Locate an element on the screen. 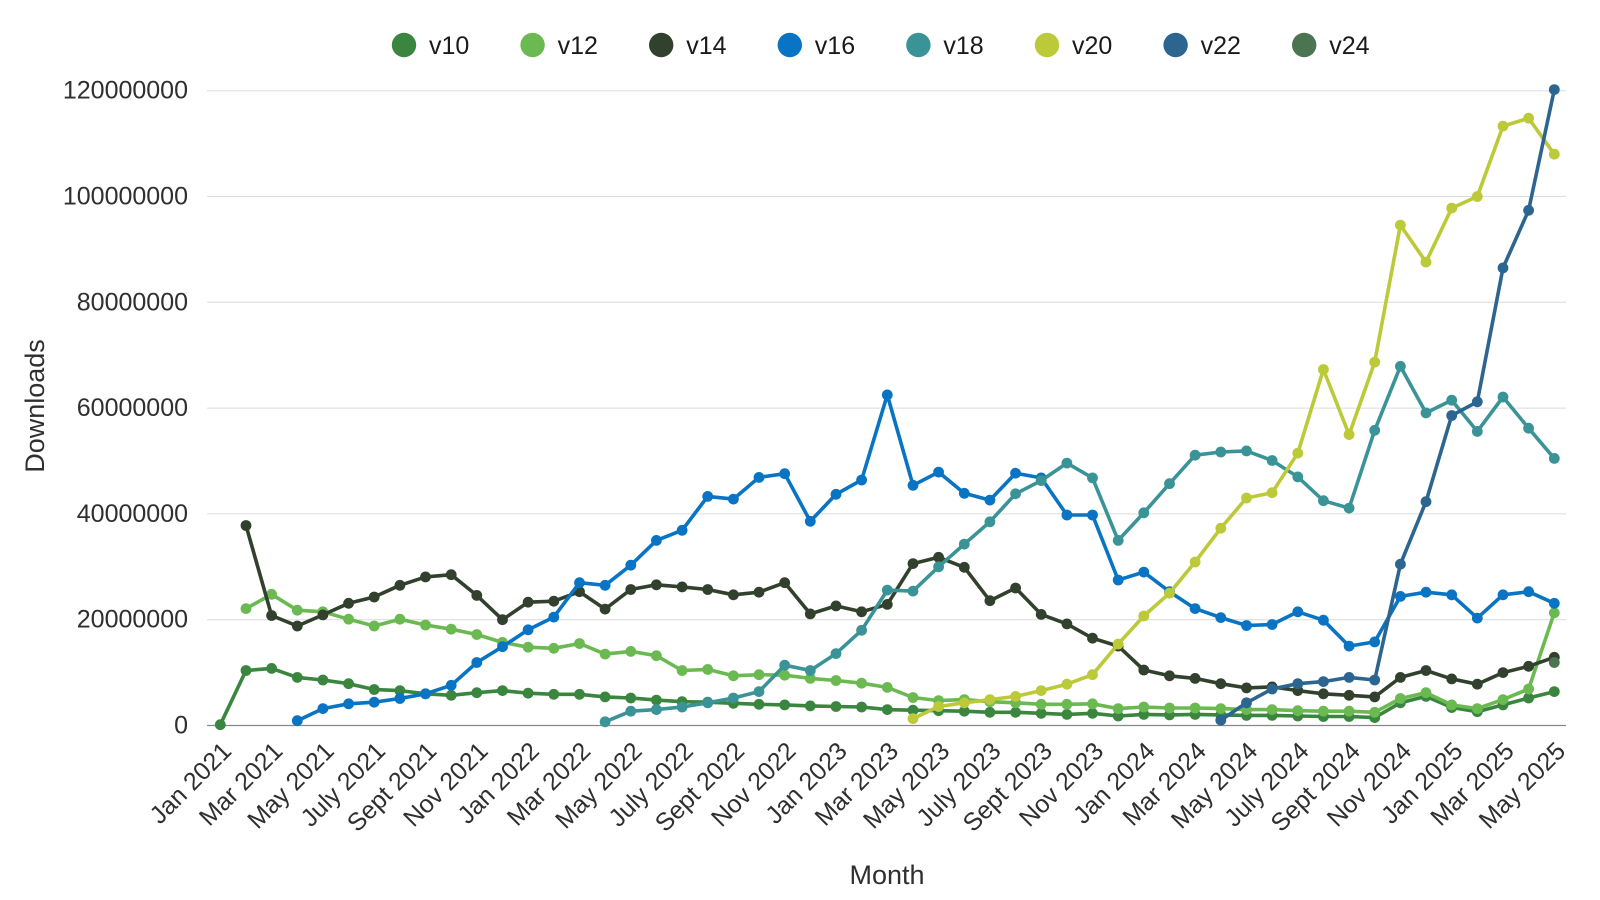 The width and height of the screenshot is (1600, 900). svg-text: 0 is located at coordinates (181, 726).